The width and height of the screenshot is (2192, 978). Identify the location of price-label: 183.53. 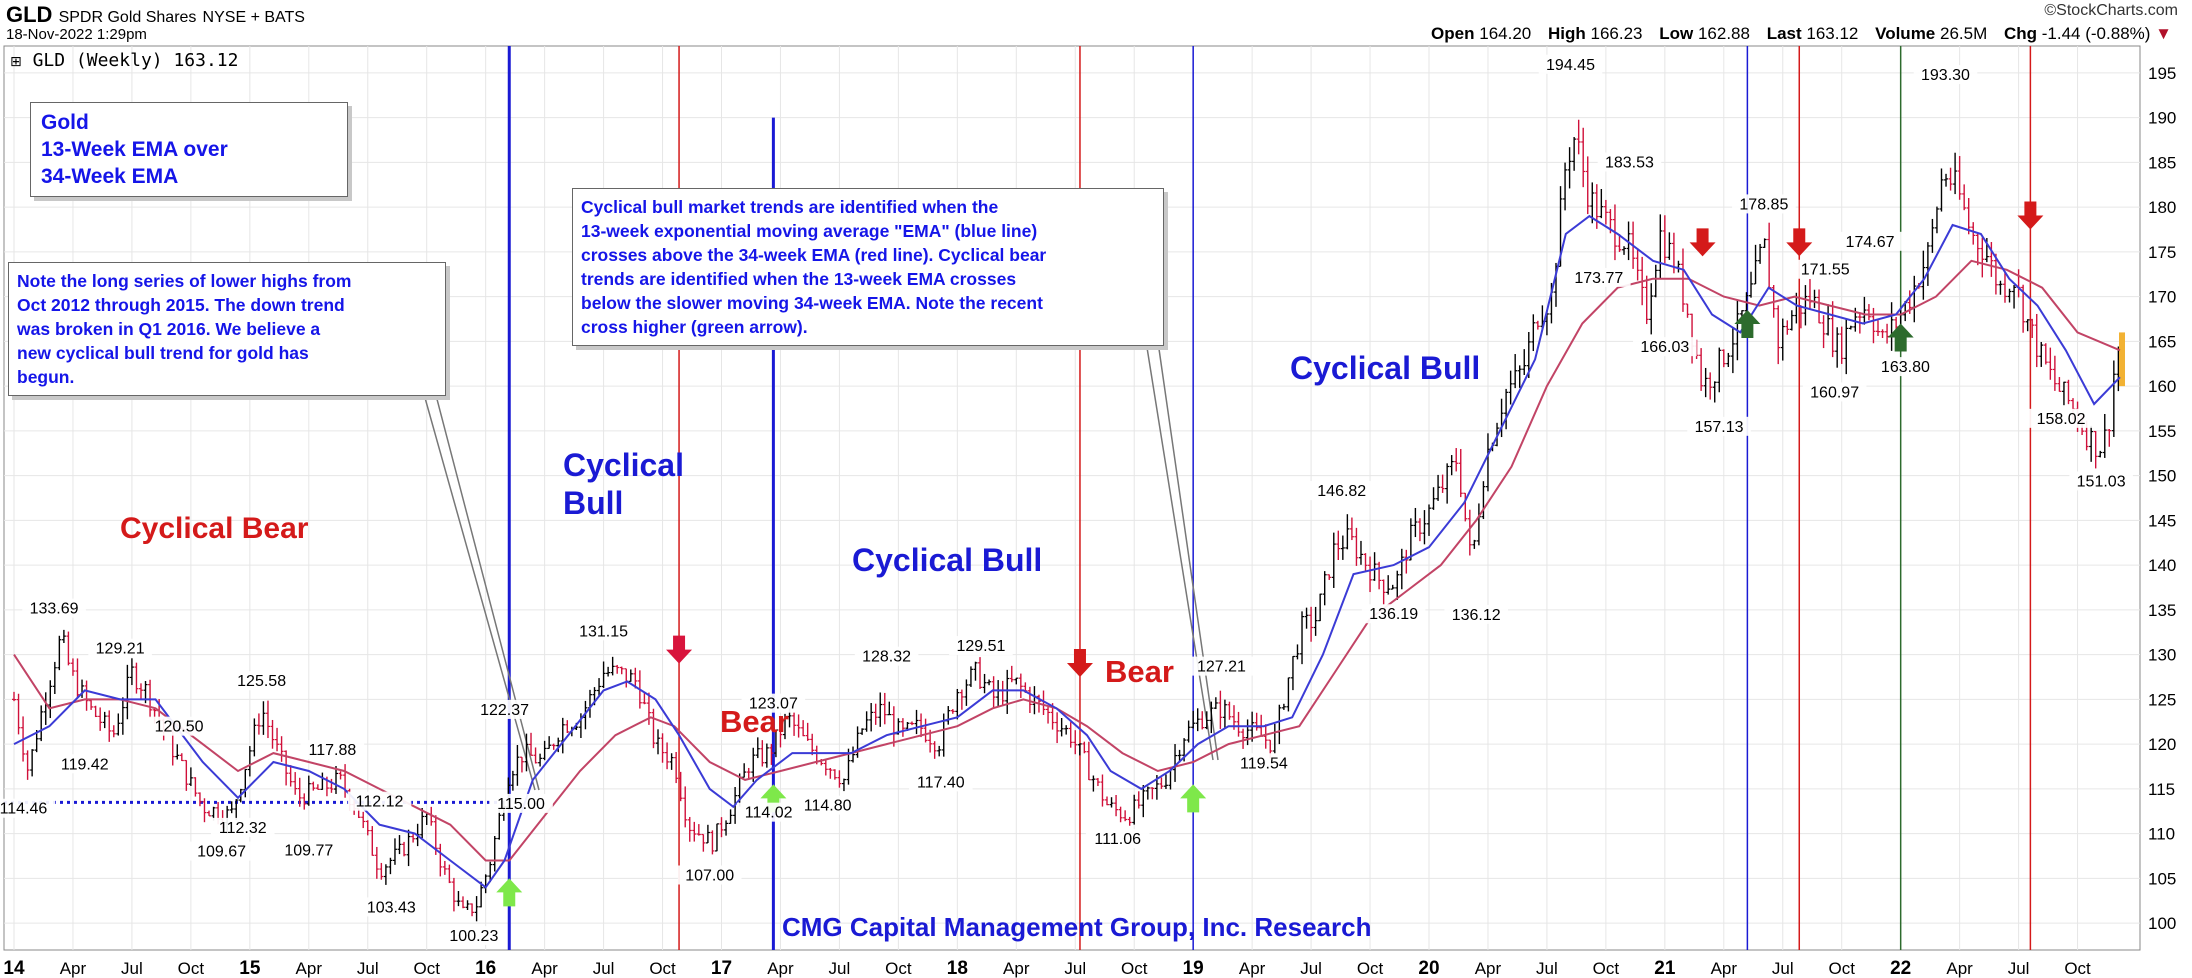
(1629, 163).